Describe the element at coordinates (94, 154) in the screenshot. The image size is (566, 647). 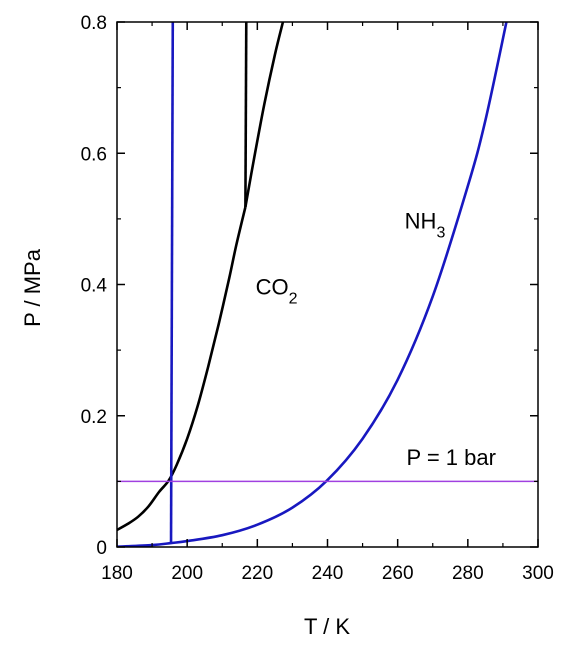
I see `y-tick-label: 0.6` at that location.